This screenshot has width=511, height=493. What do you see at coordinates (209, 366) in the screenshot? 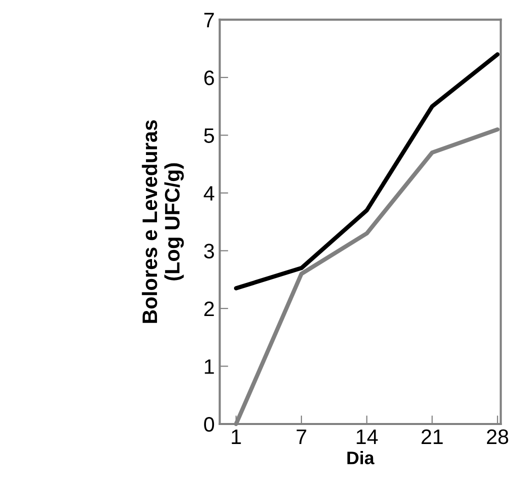
I see `y-tick-label: 1` at bounding box center [209, 366].